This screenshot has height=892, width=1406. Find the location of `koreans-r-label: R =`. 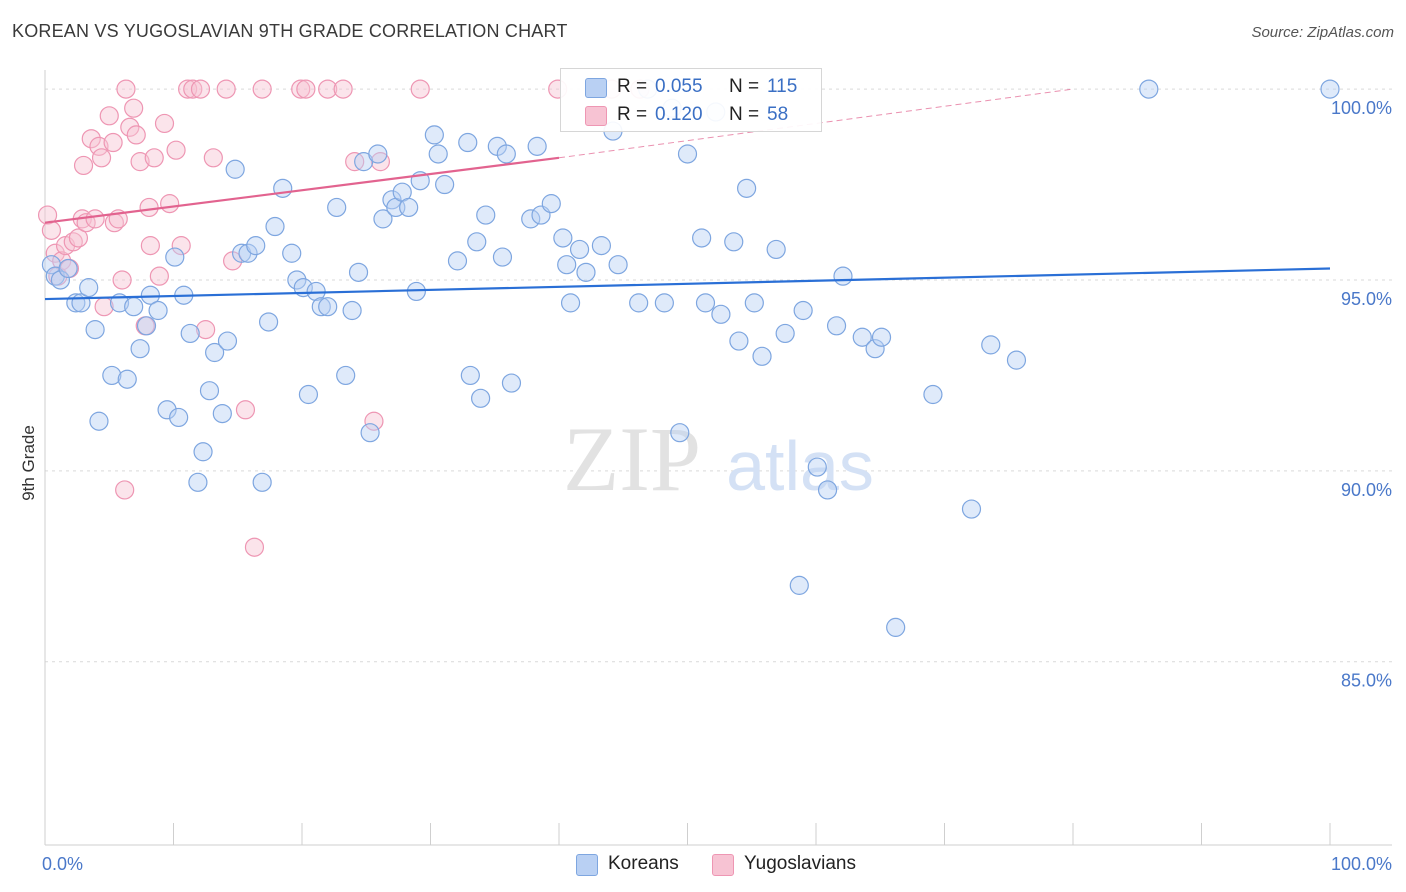

koreans-r-label: R = is located at coordinates (632, 86).